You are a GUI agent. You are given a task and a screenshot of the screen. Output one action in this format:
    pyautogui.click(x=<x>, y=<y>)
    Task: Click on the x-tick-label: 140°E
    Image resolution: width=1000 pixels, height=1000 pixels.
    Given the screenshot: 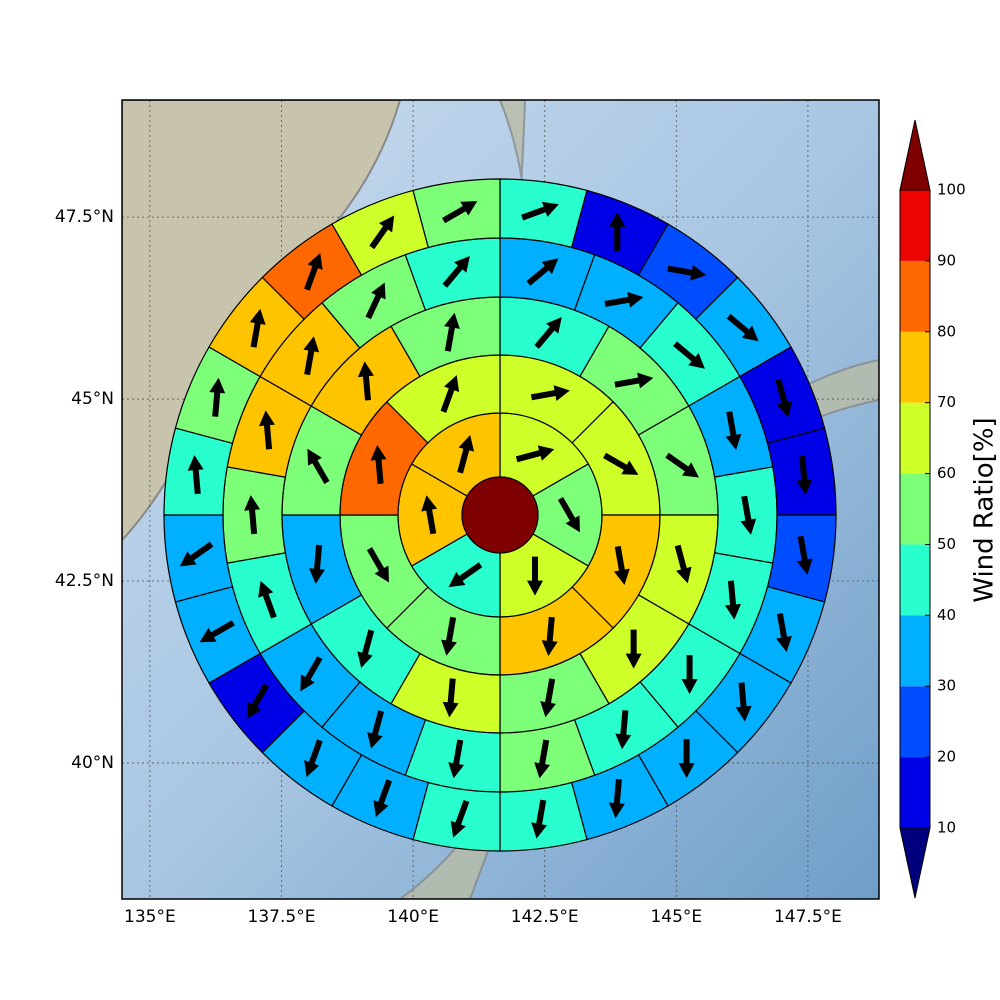 What is the action you would take?
    pyautogui.click(x=413, y=917)
    